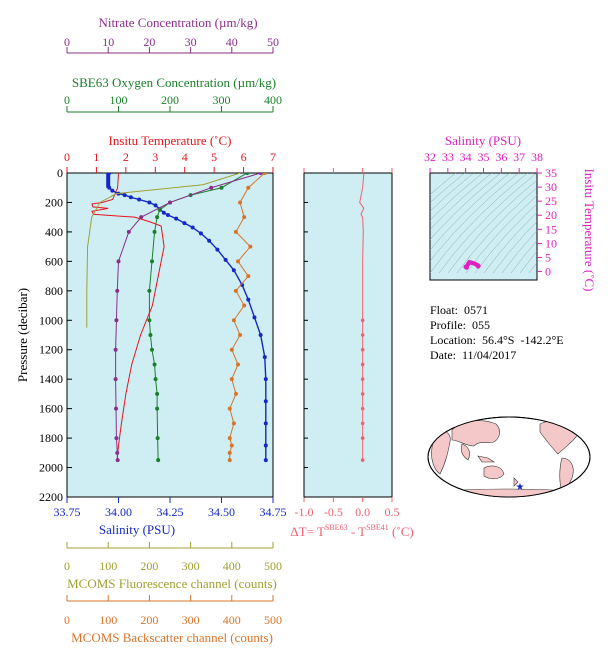  Describe the element at coordinates (519, 157) in the screenshot. I see `ts-salinity-tick-label: 37` at that location.